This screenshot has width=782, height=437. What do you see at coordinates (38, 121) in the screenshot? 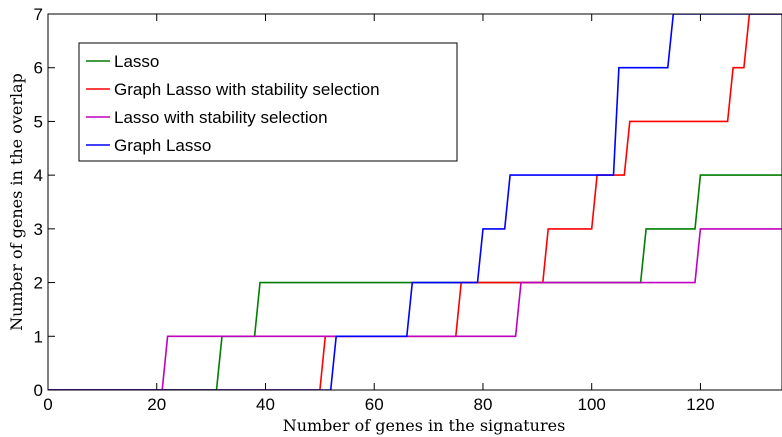
I see `y-tick-label: 5` at bounding box center [38, 121].